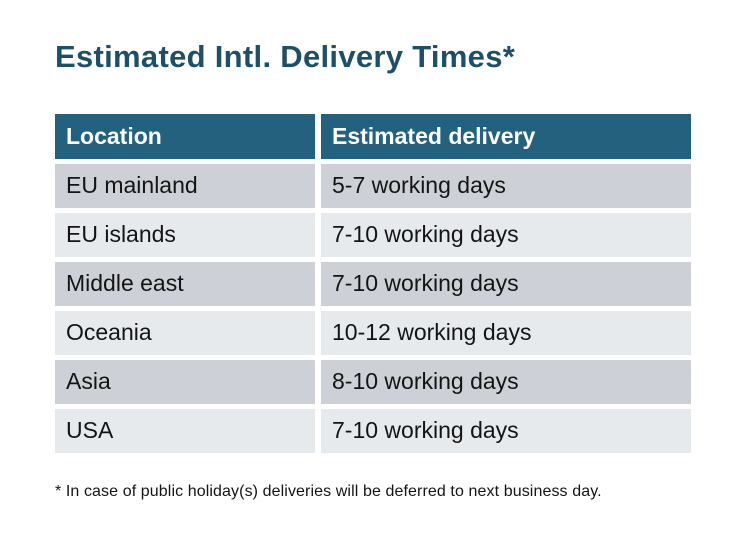 The width and height of the screenshot is (745, 536). What do you see at coordinates (506, 185) in the screenshot?
I see `delivery-cell: 5-7 working days` at bounding box center [506, 185].